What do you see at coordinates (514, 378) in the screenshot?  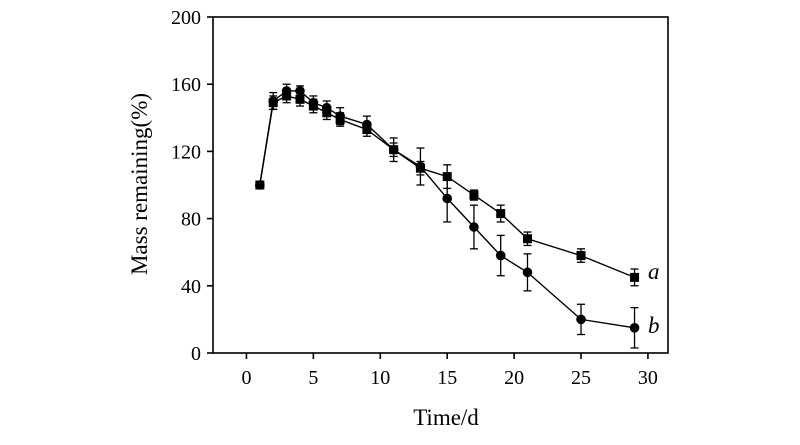 I see `x-tick-label: 20` at bounding box center [514, 378].